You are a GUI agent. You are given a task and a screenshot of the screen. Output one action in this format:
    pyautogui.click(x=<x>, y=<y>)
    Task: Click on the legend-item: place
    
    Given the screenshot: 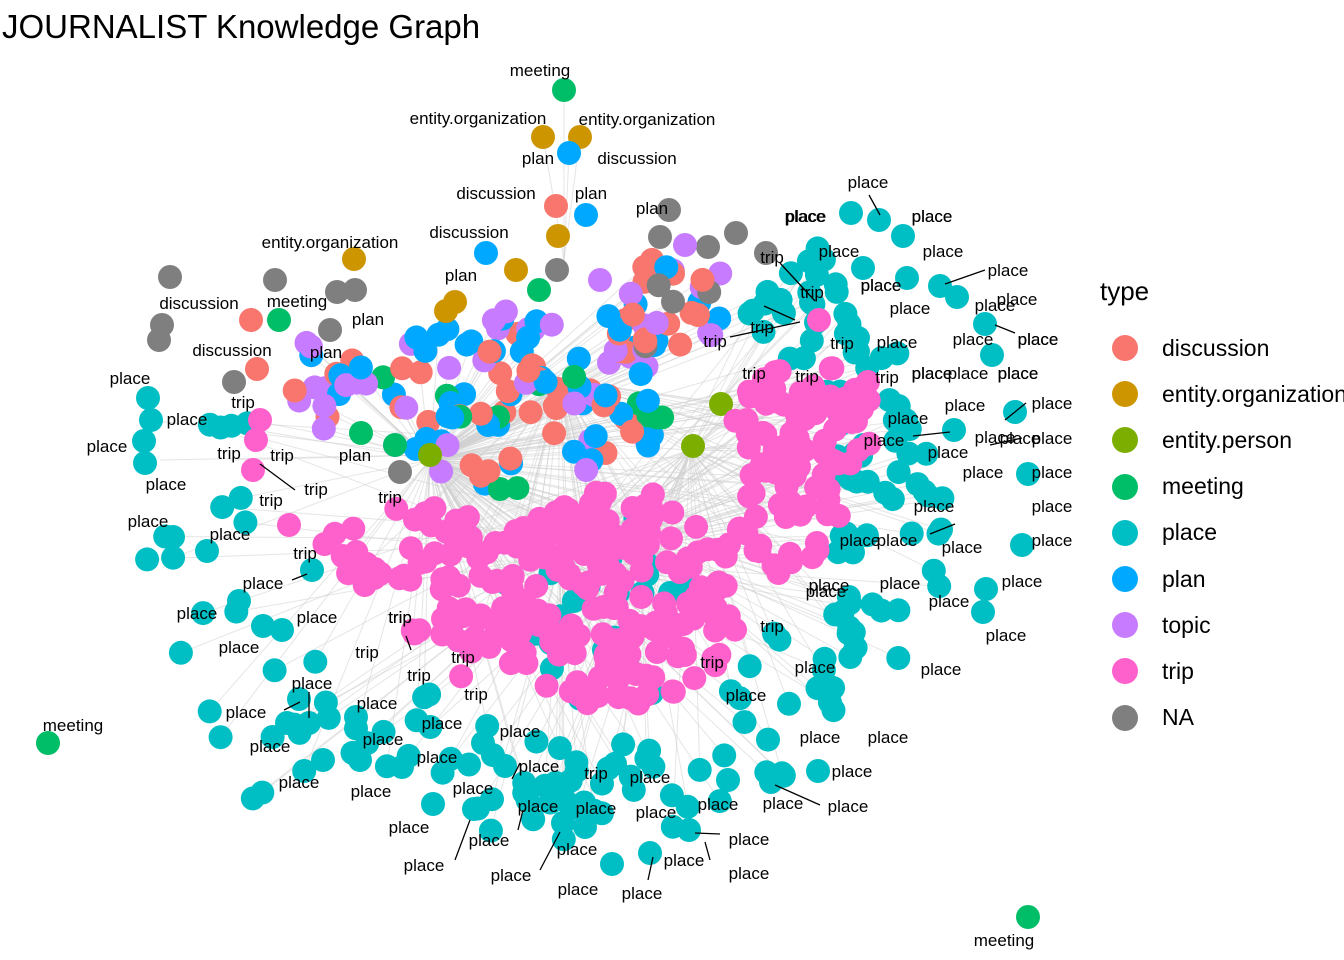 What is the action you would take?
    pyautogui.click(x=1222, y=533)
    